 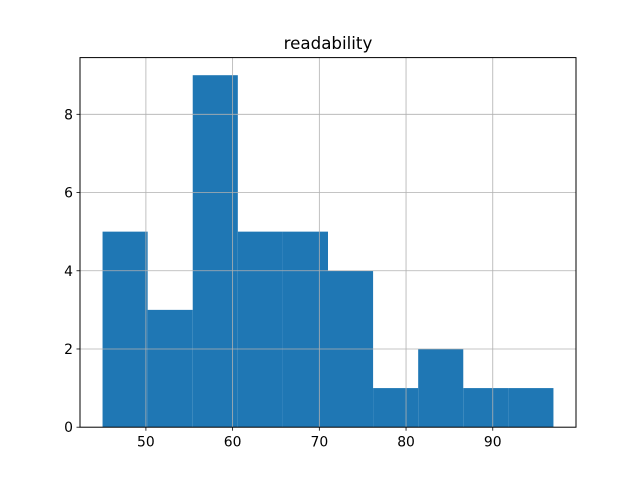 I want to click on x-tick-label: 60, so click(x=233, y=443).